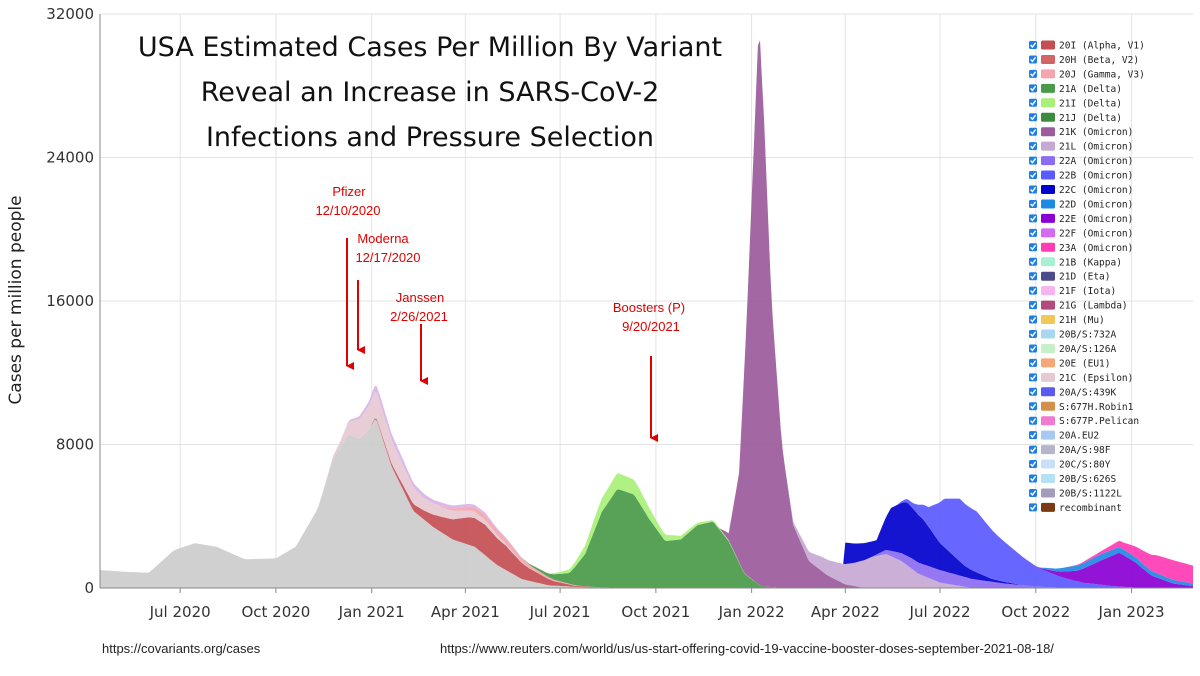 Image resolution: width=1200 pixels, height=676 pixels. I want to click on x-tick-label: Oct 2020, so click(275, 612).